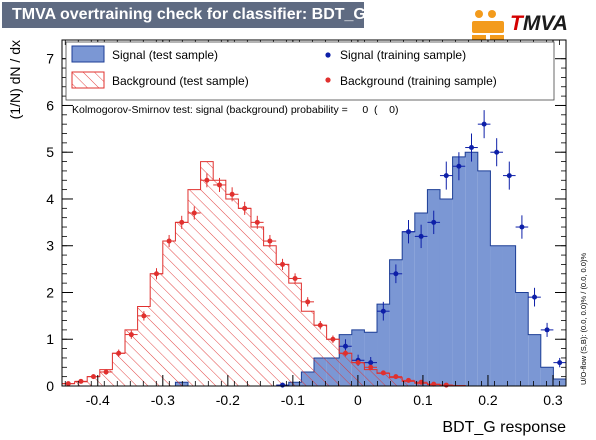 This screenshot has height=440, width=596. Describe the element at coordinates (15, 79) in the screenshot. I see `y-axis-label: (1/N) dN / dx` at that location.